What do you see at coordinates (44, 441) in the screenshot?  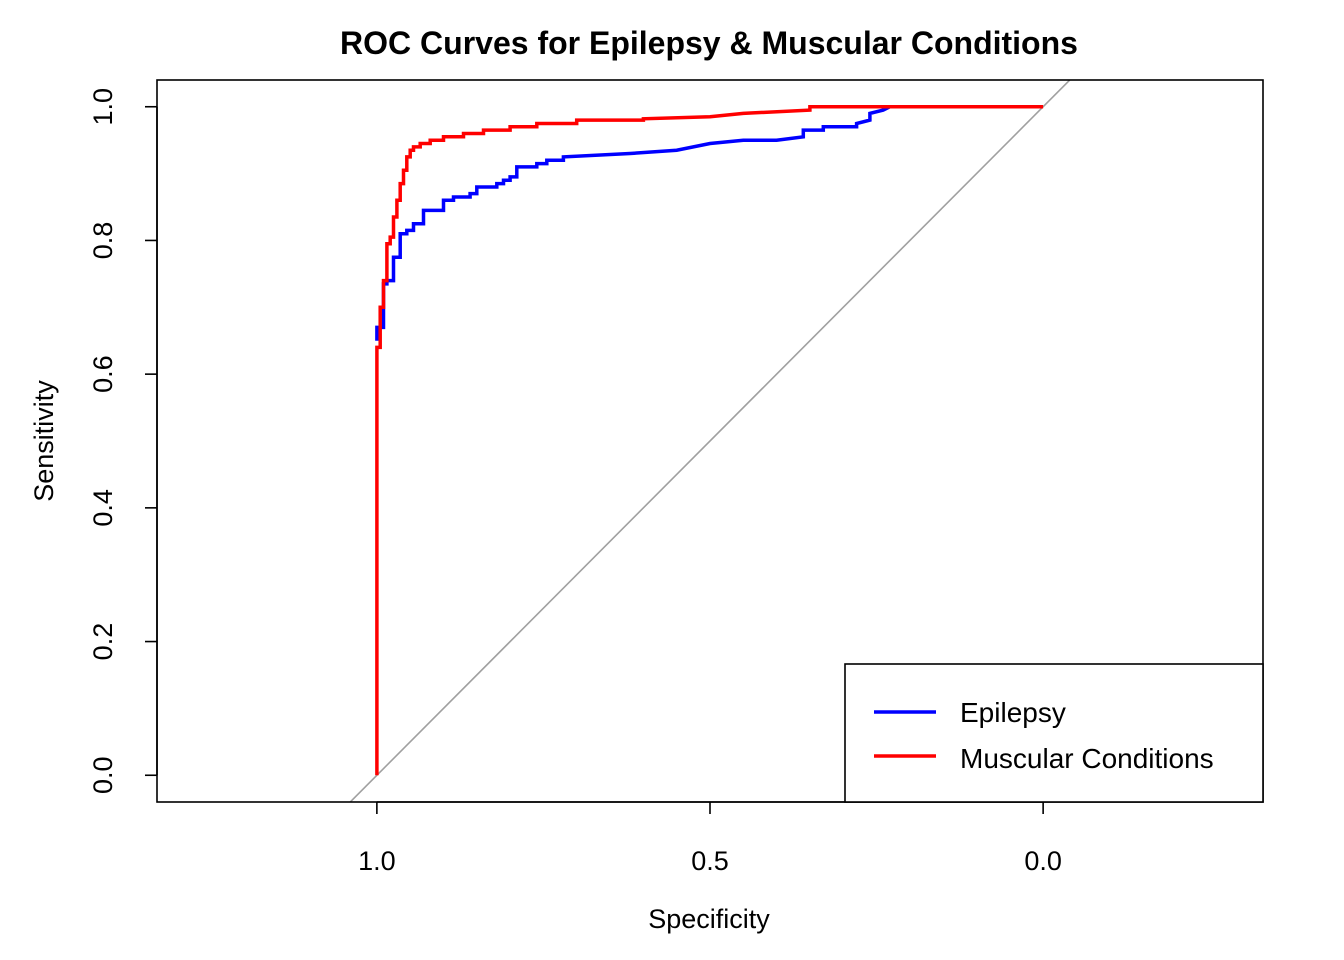 I see `y-axis-label: Sensitivity` at bounding box center [44, 441].